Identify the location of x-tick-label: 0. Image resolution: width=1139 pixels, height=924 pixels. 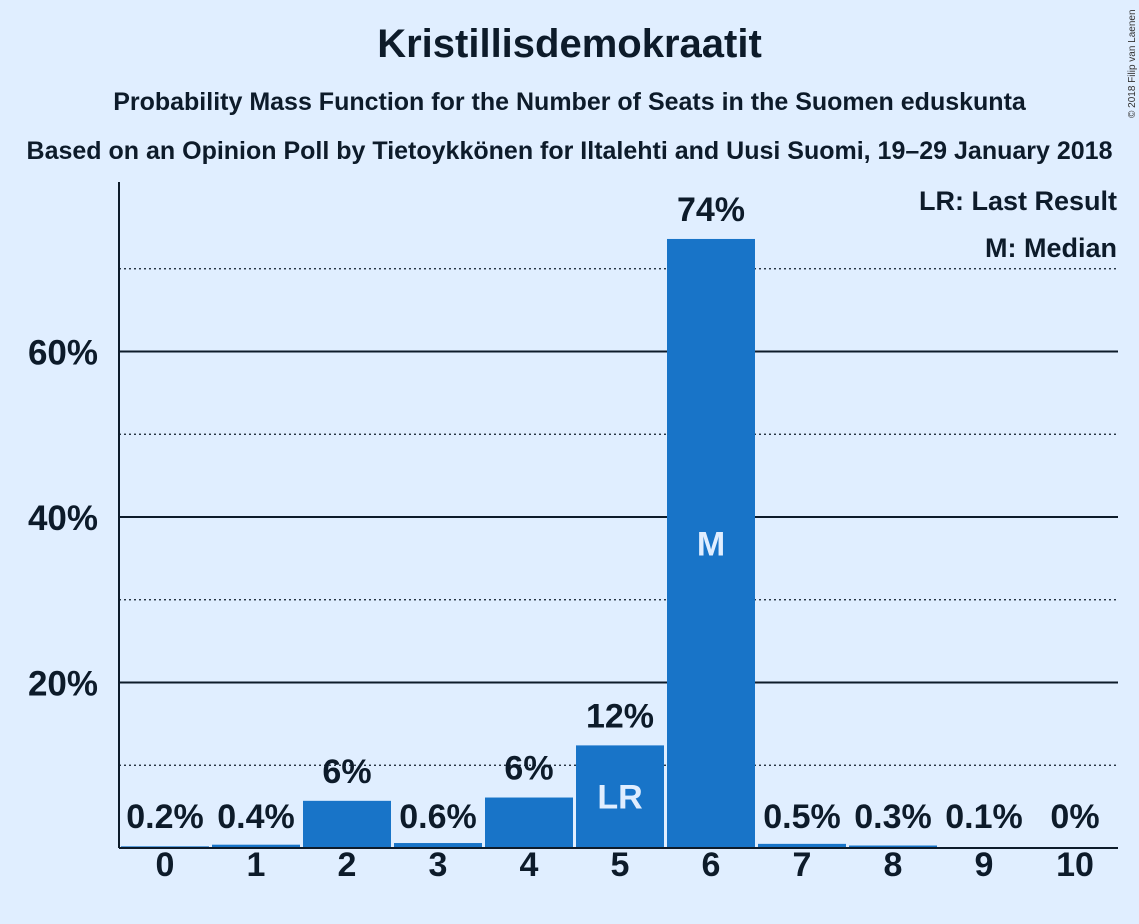
(165, 865).